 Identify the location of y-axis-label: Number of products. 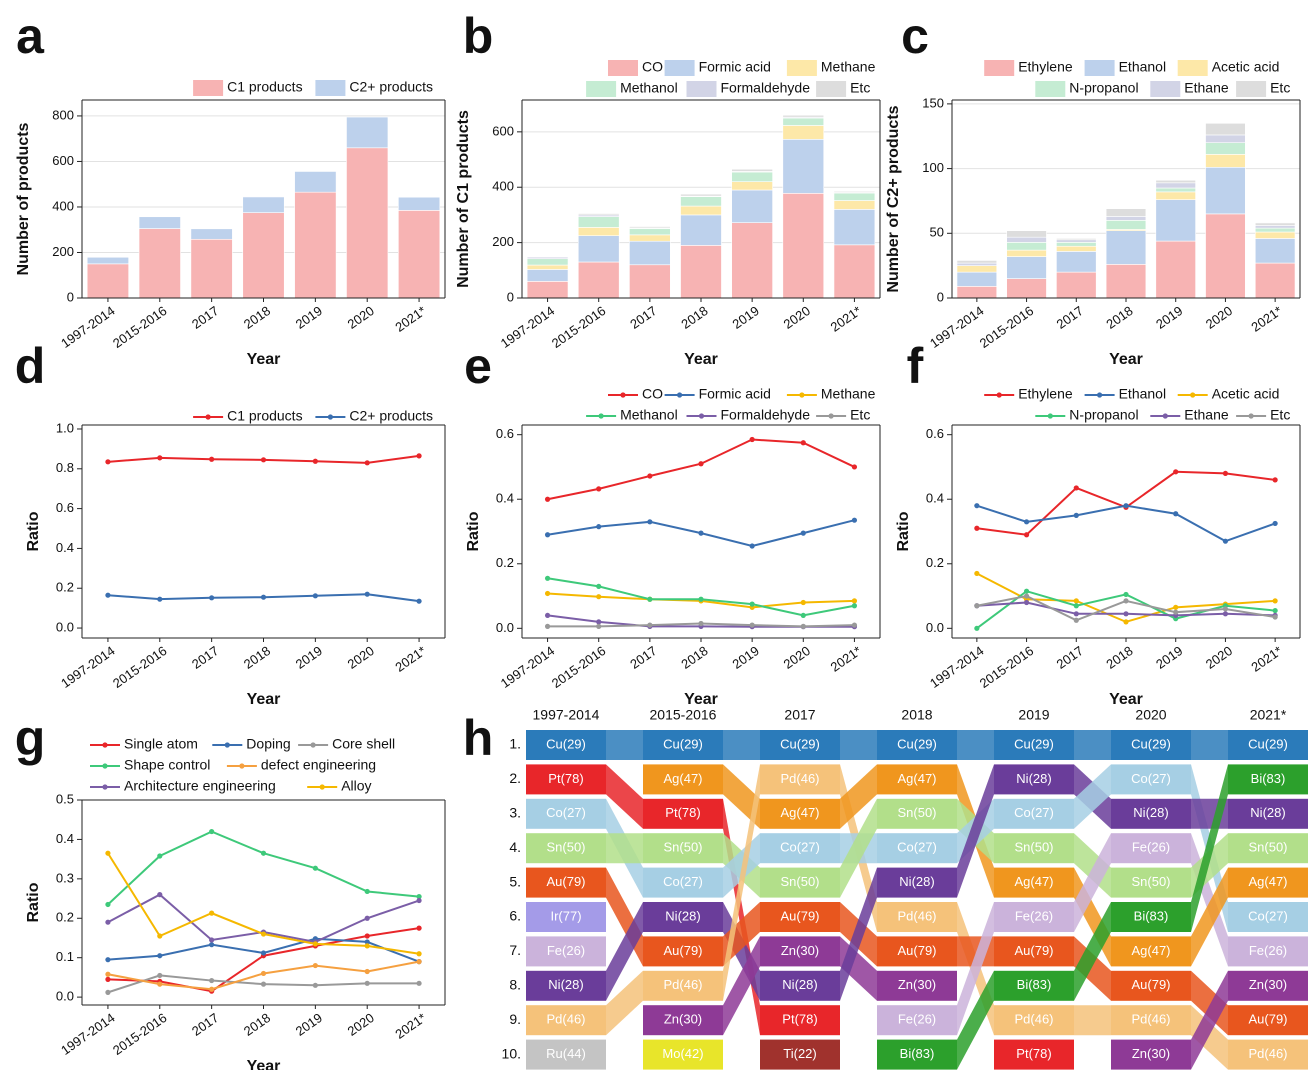
(23, 198).